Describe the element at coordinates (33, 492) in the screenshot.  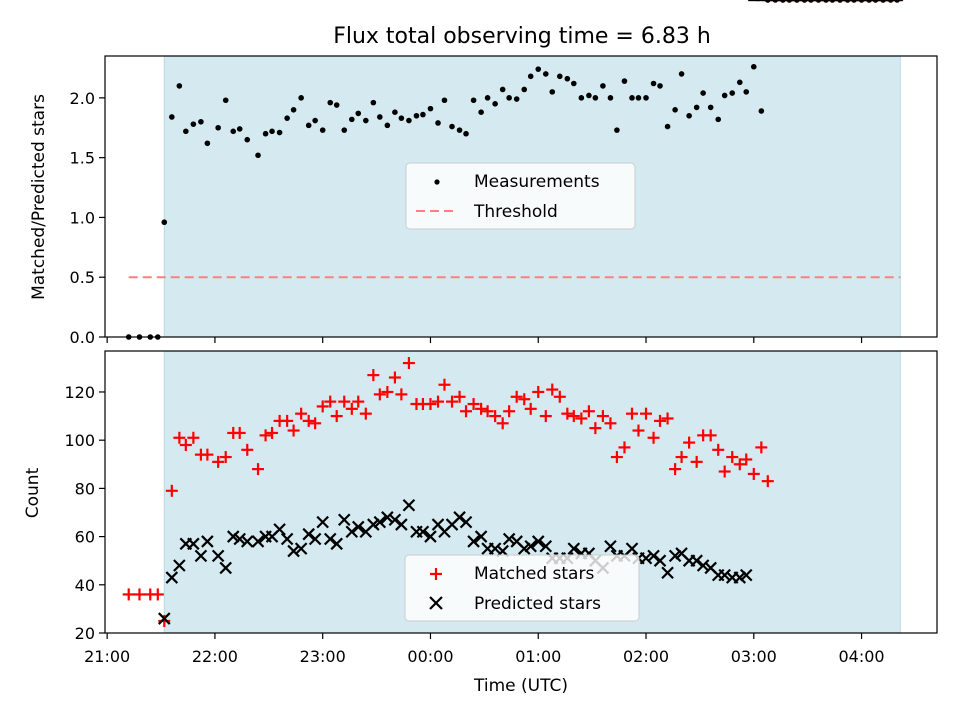
I see `bottom-y-axis-label: Count` at that location.